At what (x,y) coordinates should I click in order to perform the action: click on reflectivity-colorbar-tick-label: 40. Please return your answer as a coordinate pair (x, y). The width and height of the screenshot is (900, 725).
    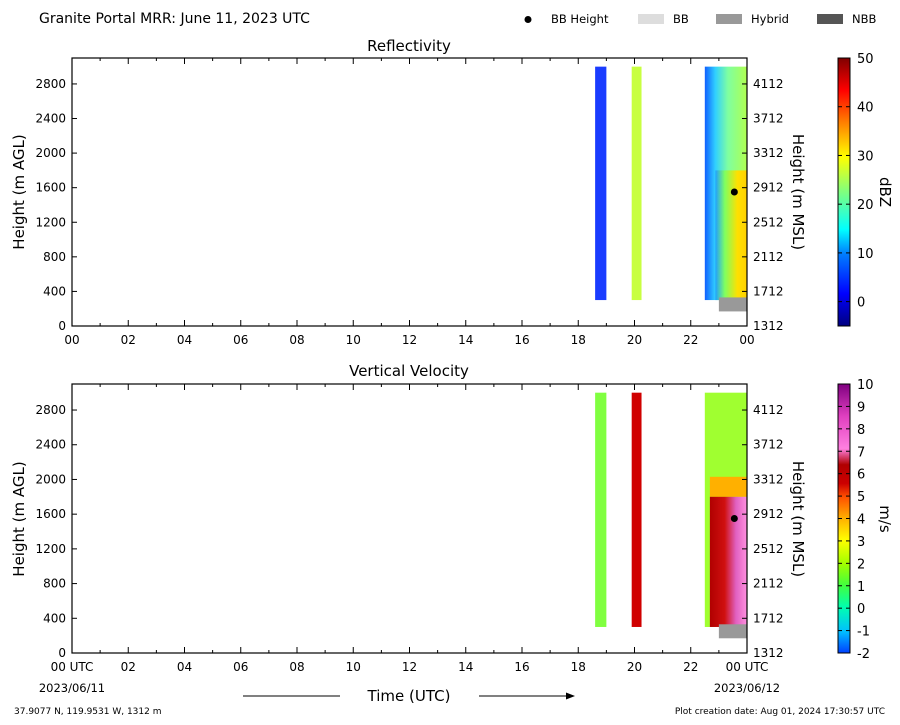
    Looking at the image, I should click on (865, 108).